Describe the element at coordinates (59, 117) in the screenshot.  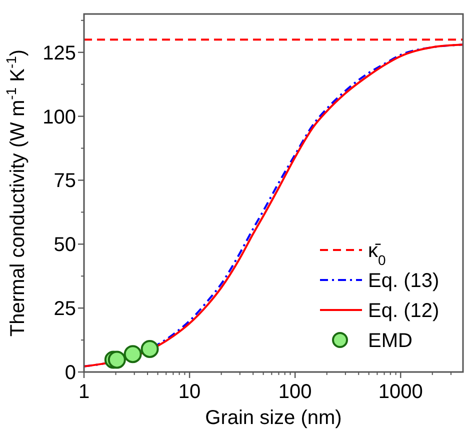
I see `y-tick-label: 100` at that location.